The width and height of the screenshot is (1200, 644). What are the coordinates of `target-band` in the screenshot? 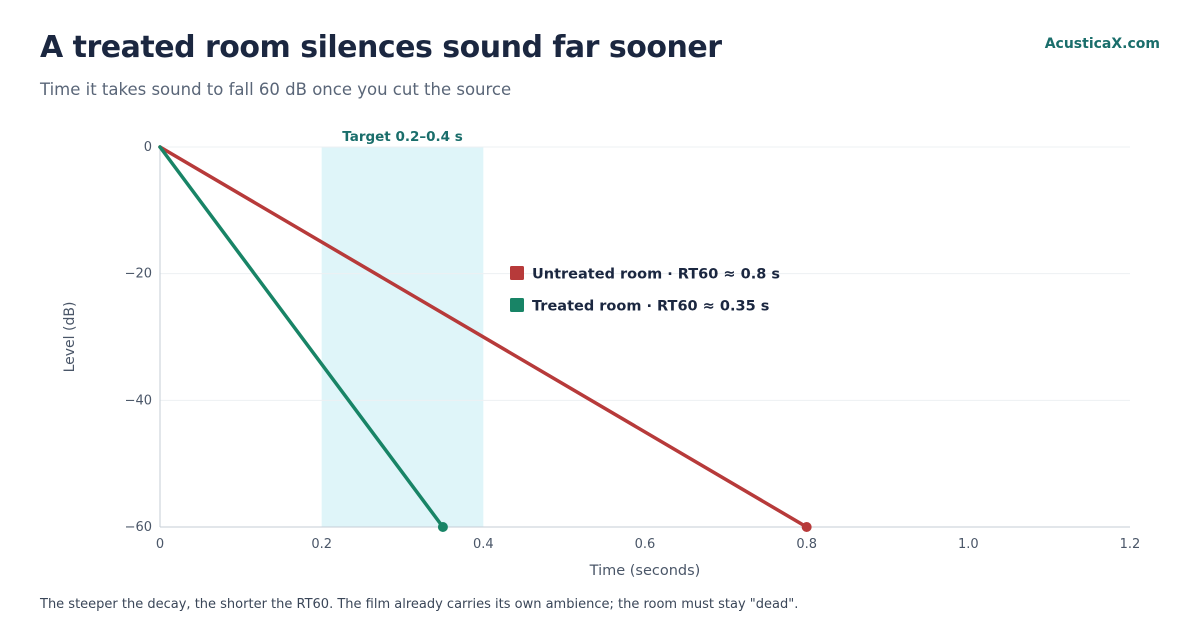 It's located at (402, 337).